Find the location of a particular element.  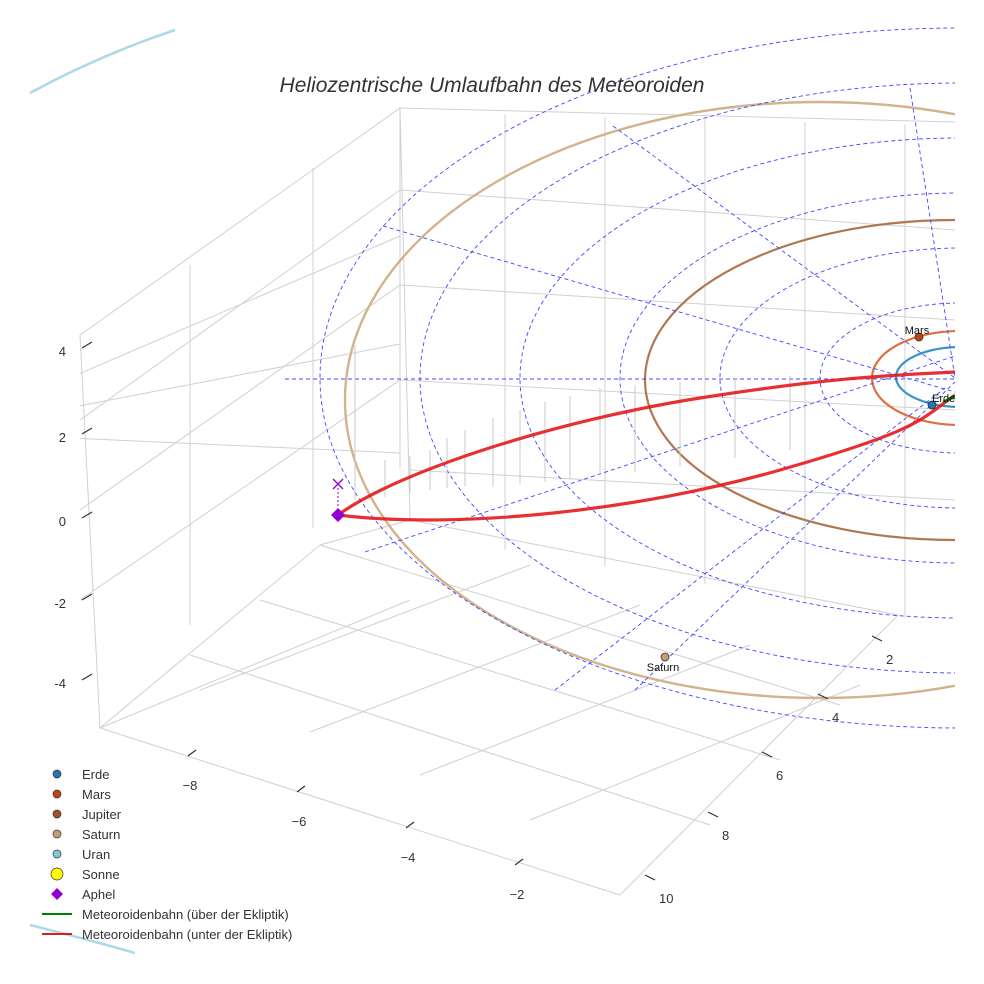

legend-label: Saturn is located at coordinates (101, 834).